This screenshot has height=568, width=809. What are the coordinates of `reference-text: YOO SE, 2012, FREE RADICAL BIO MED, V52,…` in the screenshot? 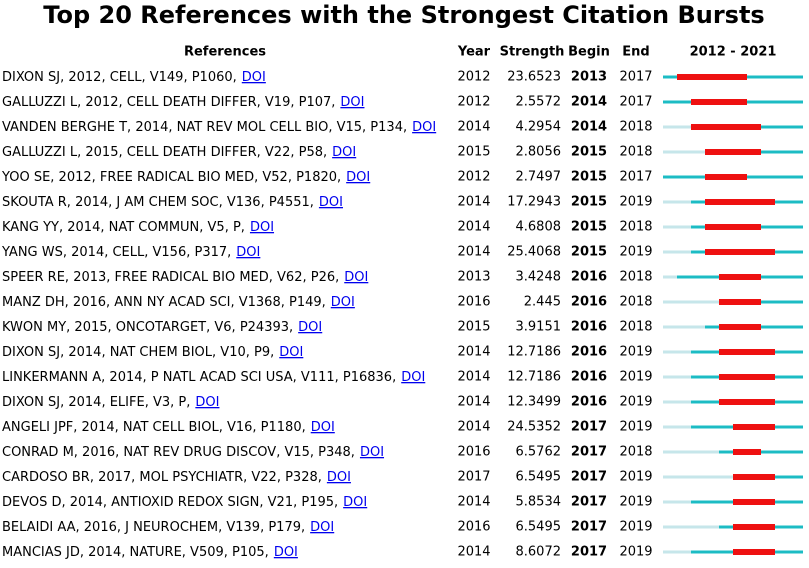 It's located at (171, 177).